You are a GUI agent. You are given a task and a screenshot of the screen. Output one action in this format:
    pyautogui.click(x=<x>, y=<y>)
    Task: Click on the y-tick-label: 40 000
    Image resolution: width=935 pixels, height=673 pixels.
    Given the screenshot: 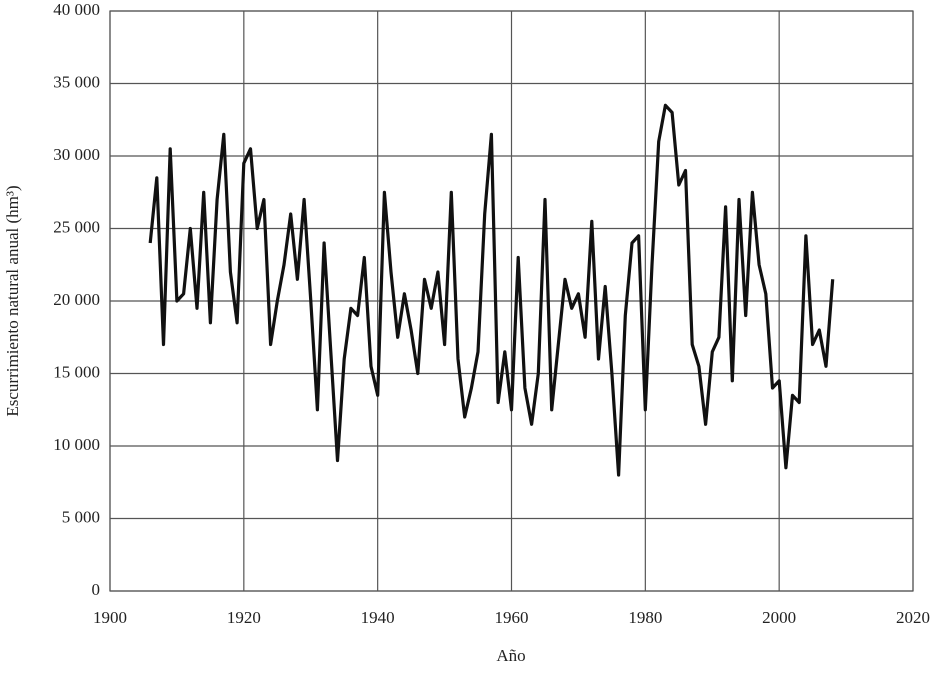 What is the action you would take?
    pyautogui.click(x=76, y=9)
    